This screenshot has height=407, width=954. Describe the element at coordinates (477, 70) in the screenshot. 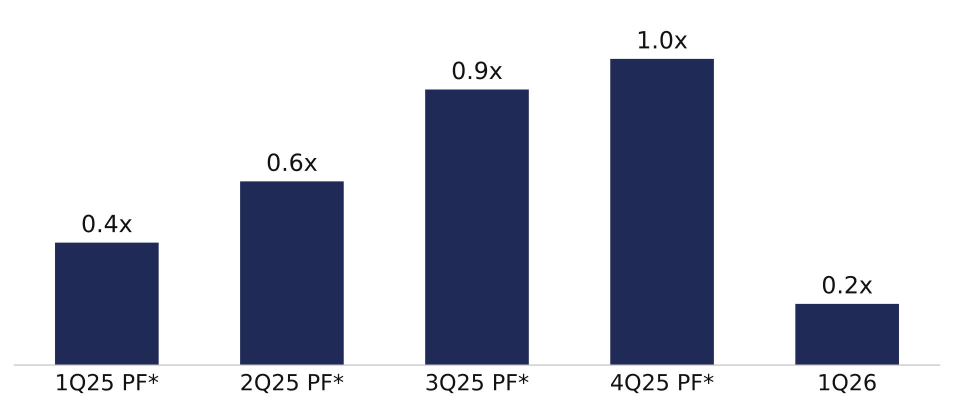

I see `data-label: 0.9x` at that location.